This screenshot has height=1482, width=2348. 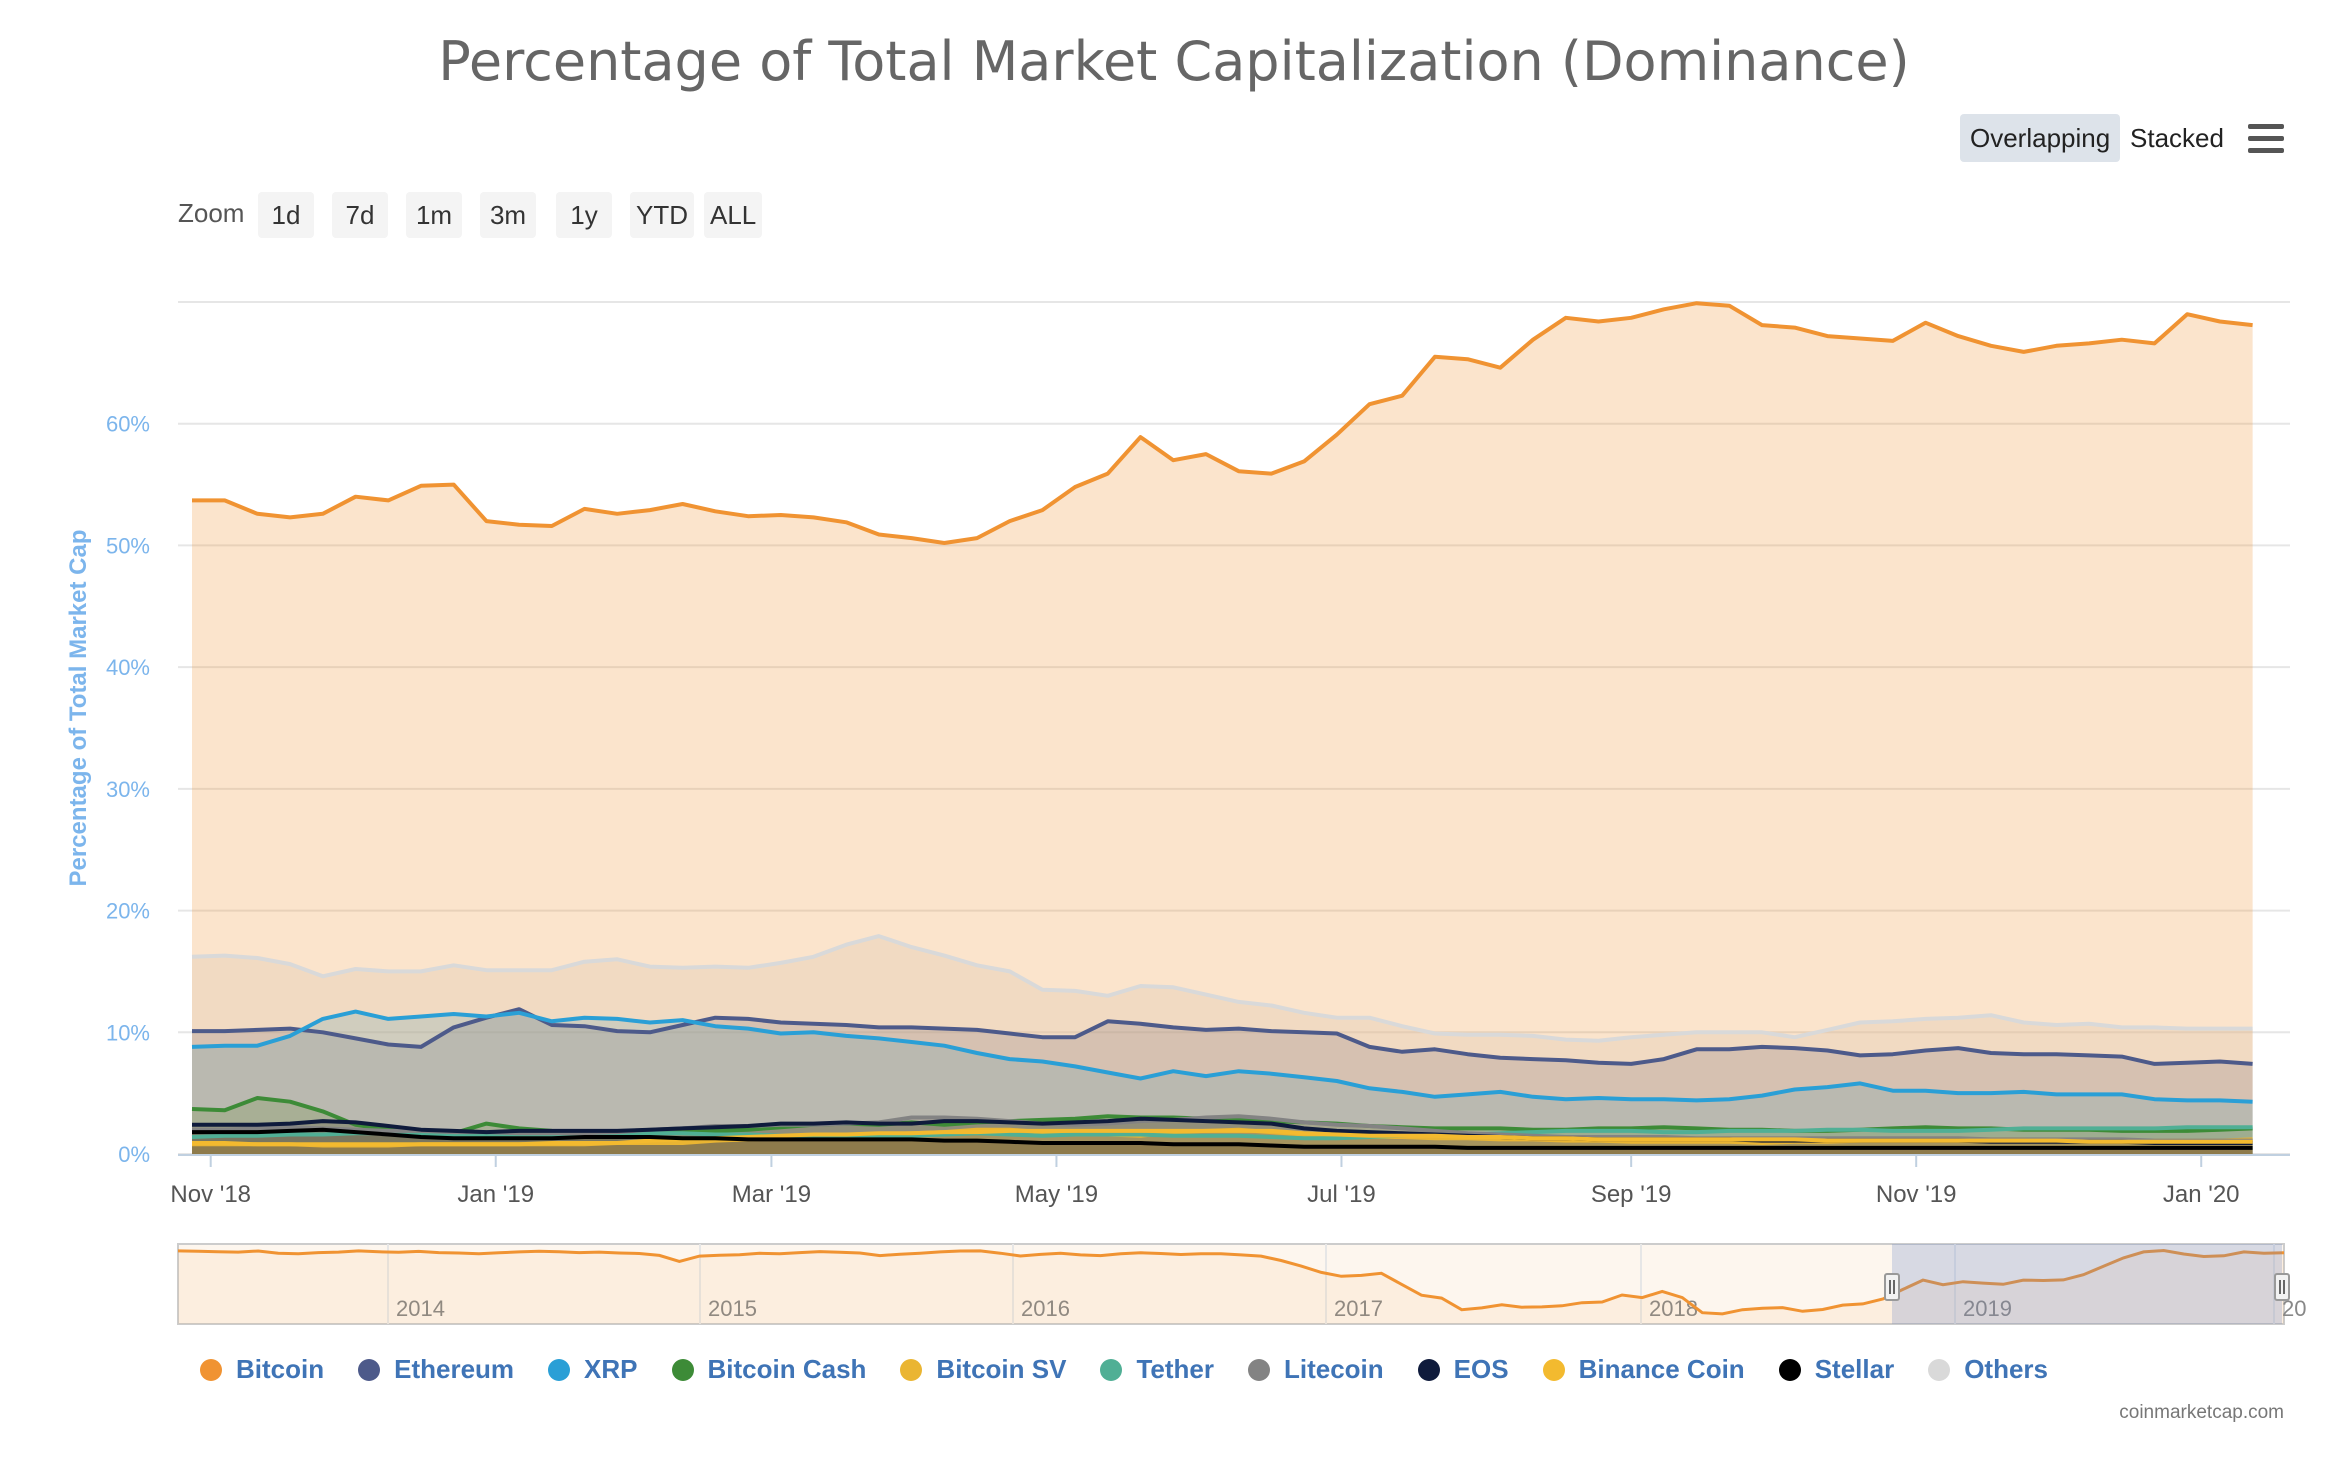 What do you see at coordinates (2087, 1284) in the screenshot?
I see `navigator-selection` at bounding box center [2087, 1284].